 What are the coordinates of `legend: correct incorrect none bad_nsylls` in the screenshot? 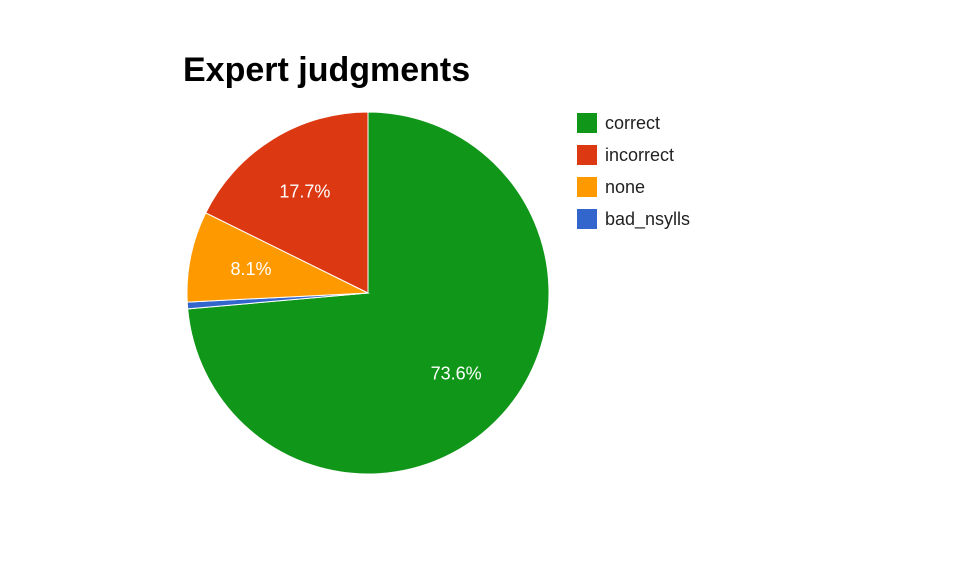 It's located at (633, 177).